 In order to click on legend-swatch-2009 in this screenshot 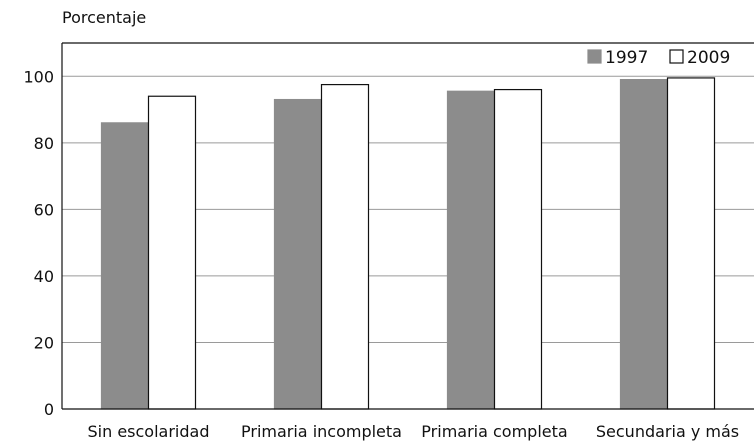, I will do `click(676, 56)`.